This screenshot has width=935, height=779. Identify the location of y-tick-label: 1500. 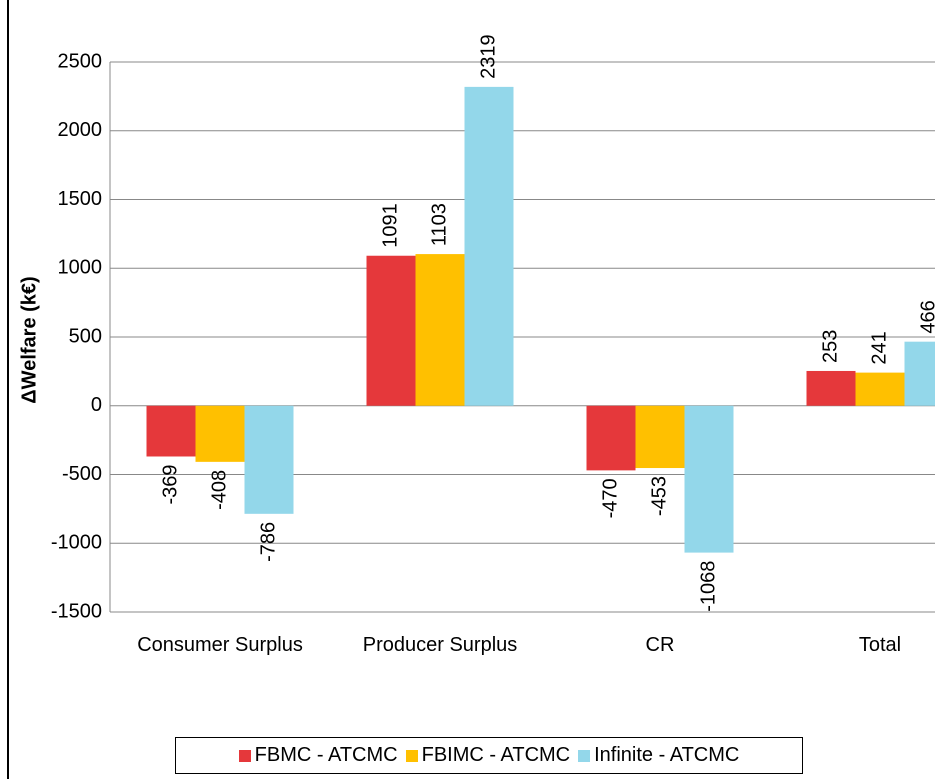
(80, 199).